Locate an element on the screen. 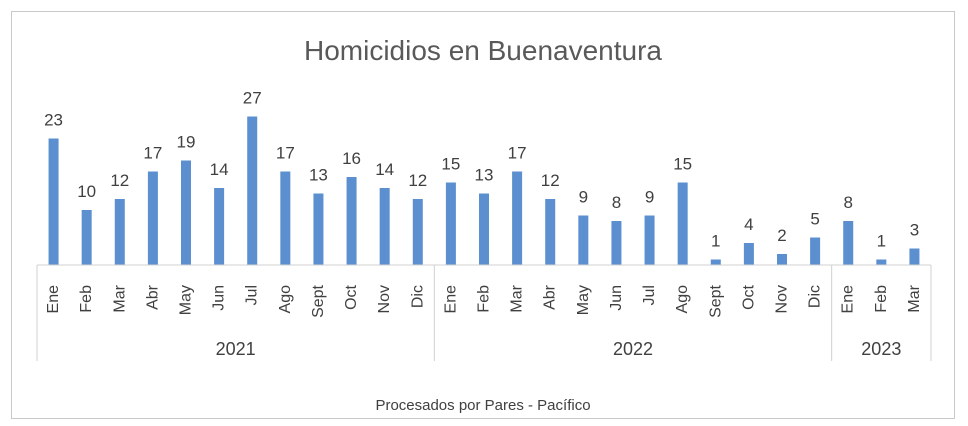 This screenshot has width=968, height=426. tick-label-7: Jul is located at coordinates (252, 295).